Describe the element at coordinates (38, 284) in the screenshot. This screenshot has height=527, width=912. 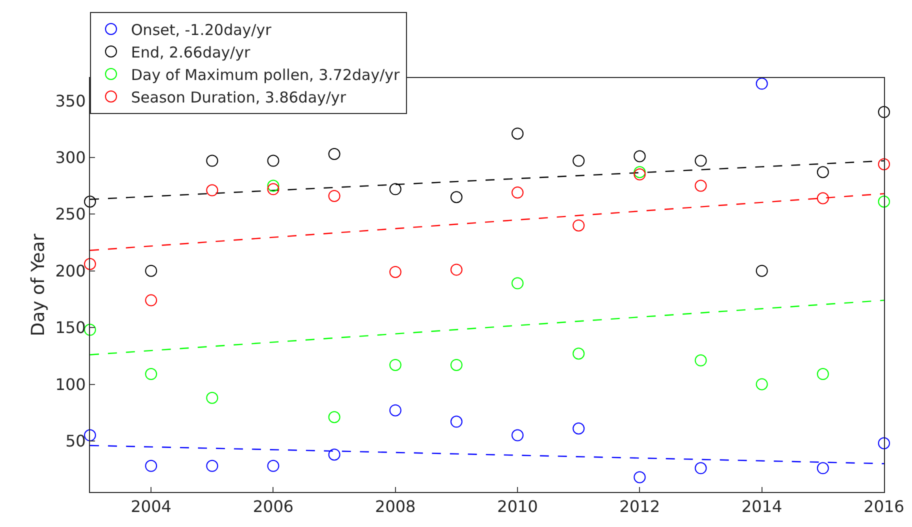
I see `y-axis-title: Day of Year` at that location.